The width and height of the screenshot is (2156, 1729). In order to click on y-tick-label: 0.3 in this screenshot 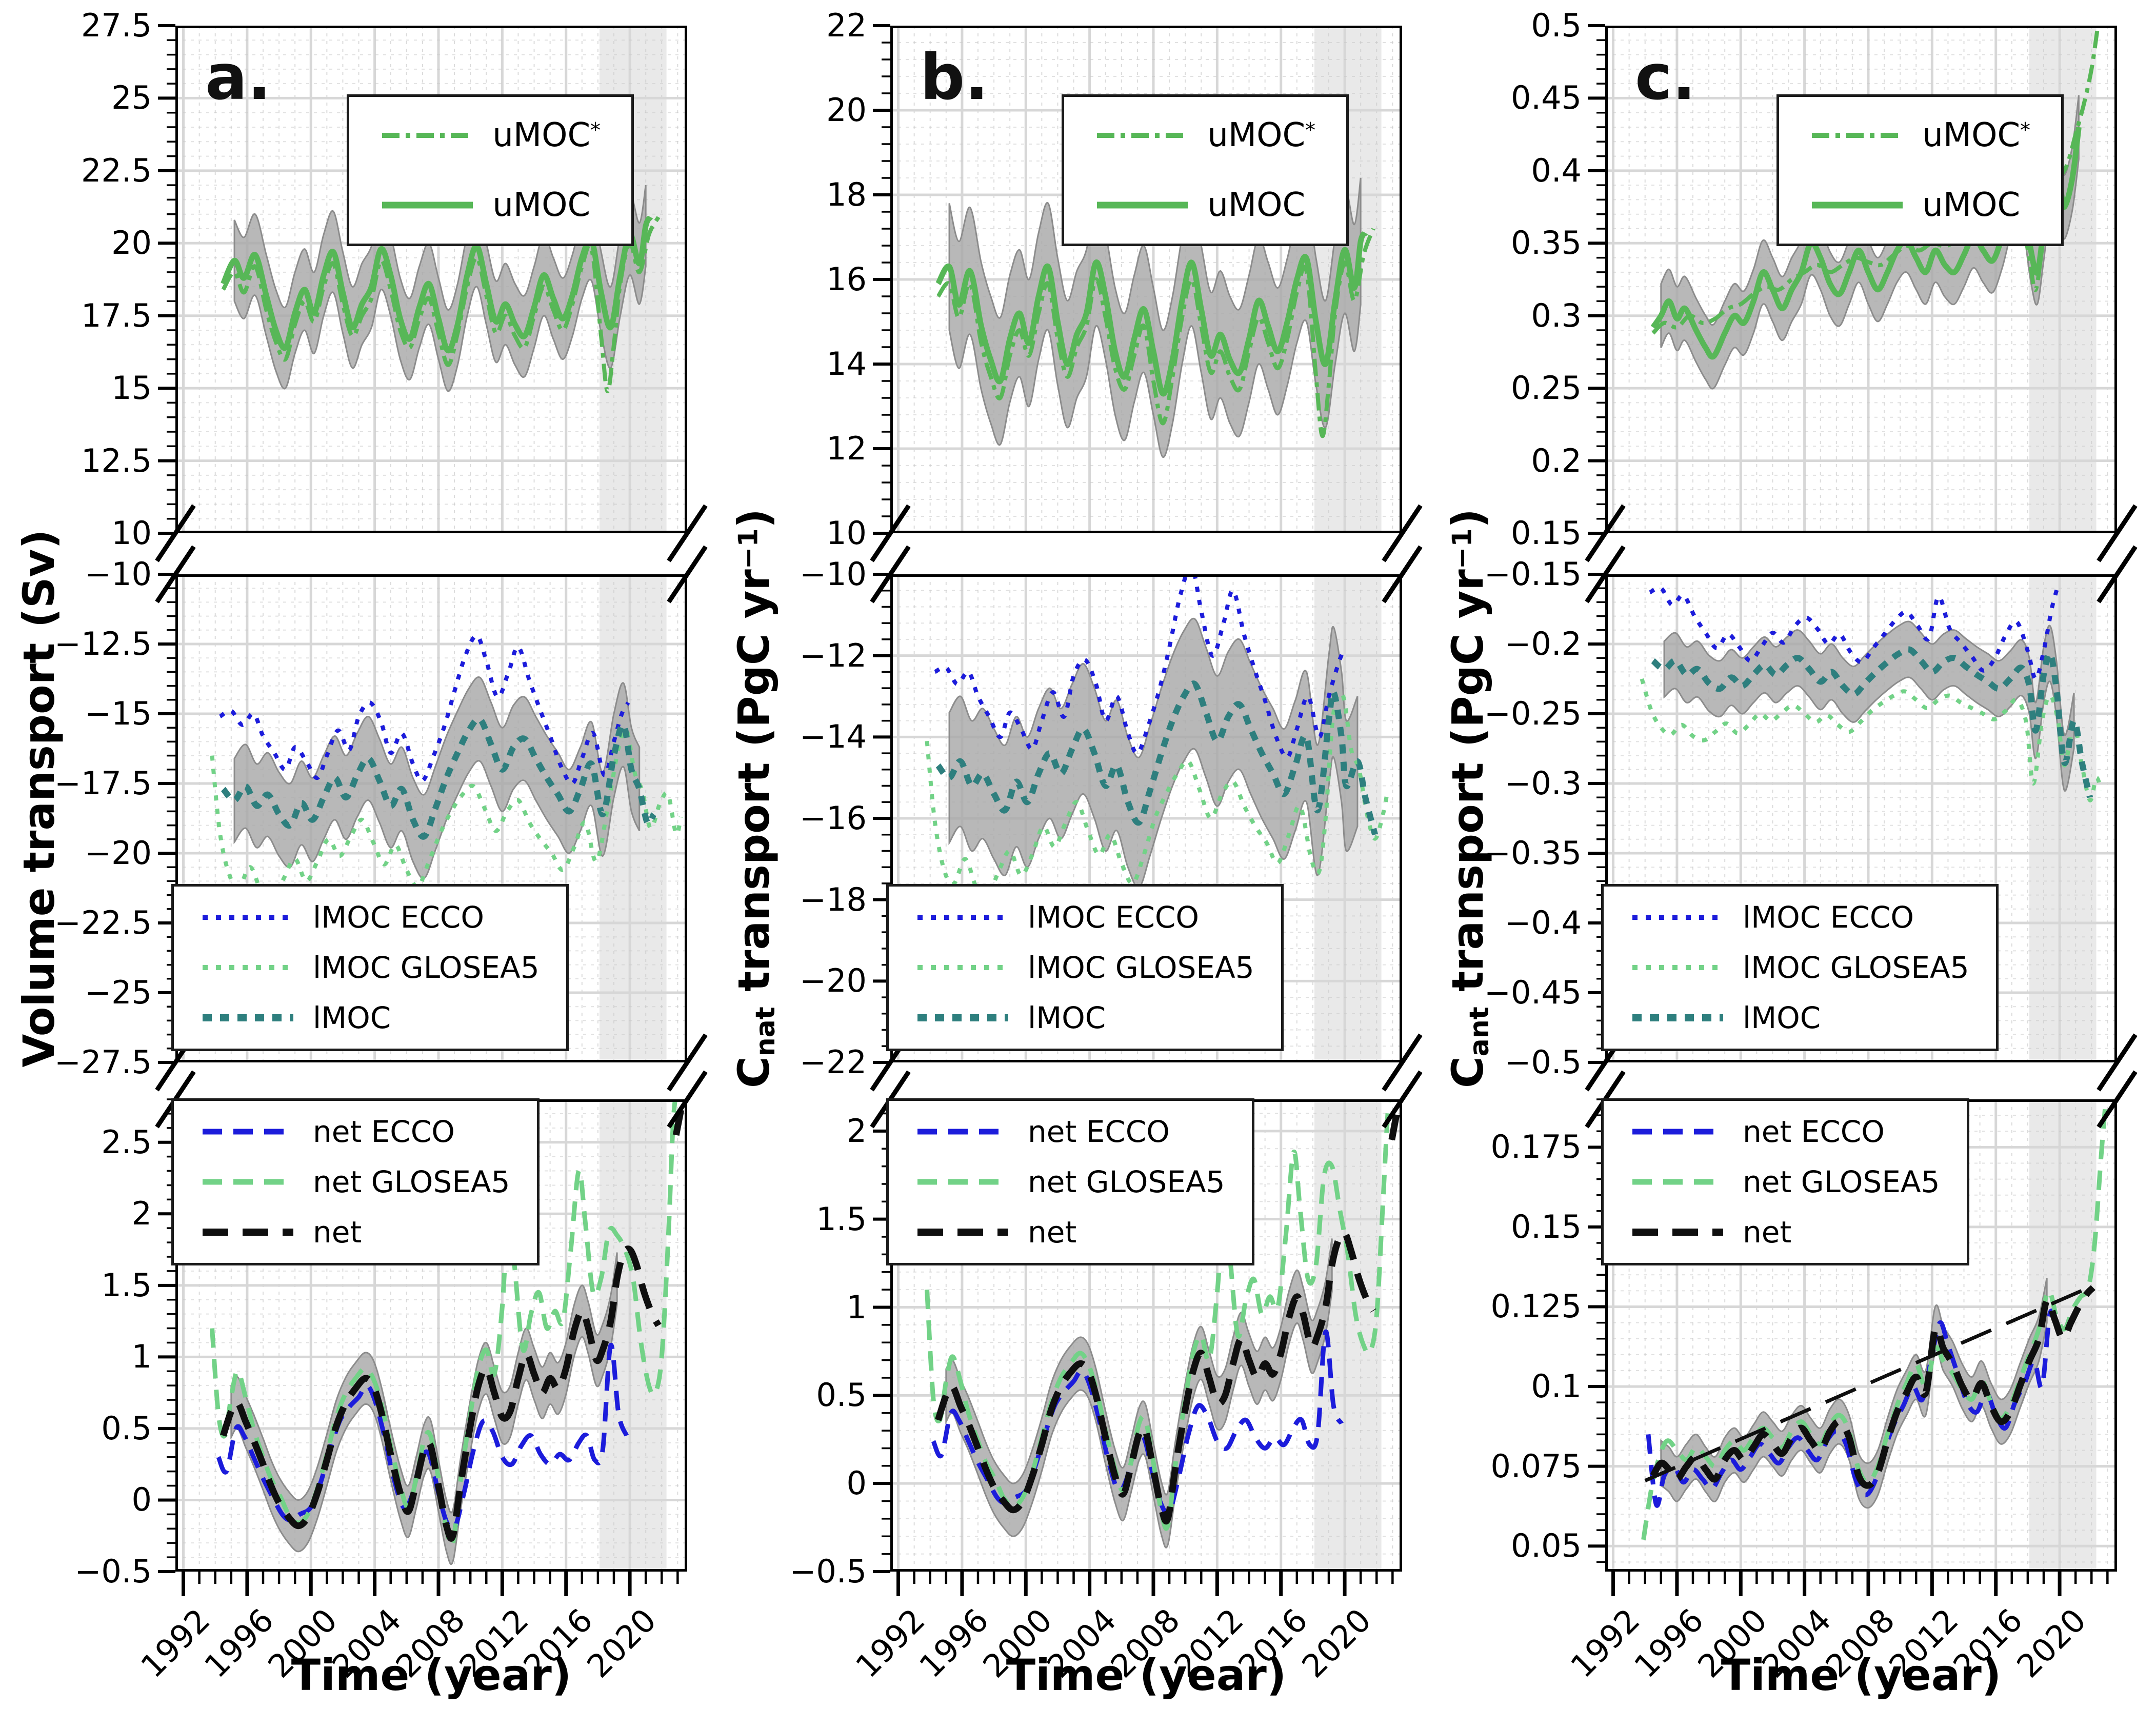, I will do `click(1556, 315)`.